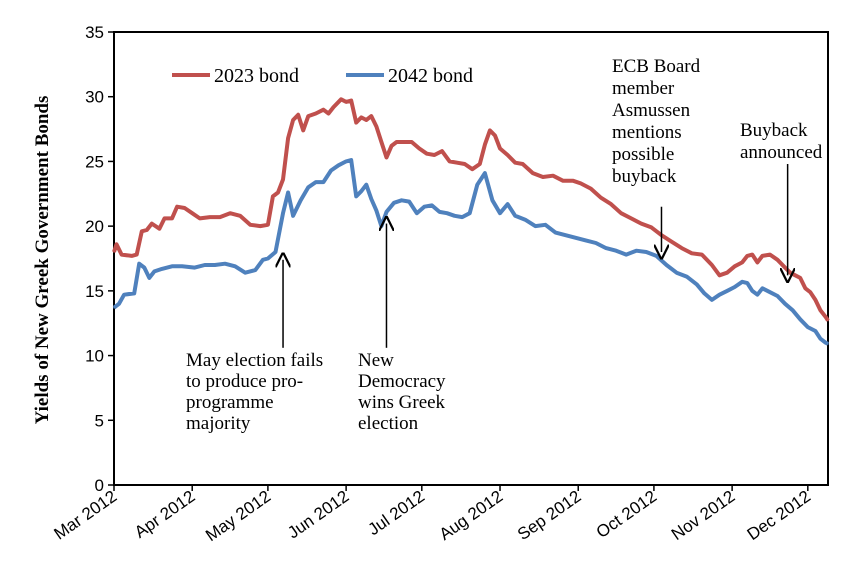  Describe the element at coordinates (254, 360) in the screenshot. I see `annotation-line: May election fails` at that location.